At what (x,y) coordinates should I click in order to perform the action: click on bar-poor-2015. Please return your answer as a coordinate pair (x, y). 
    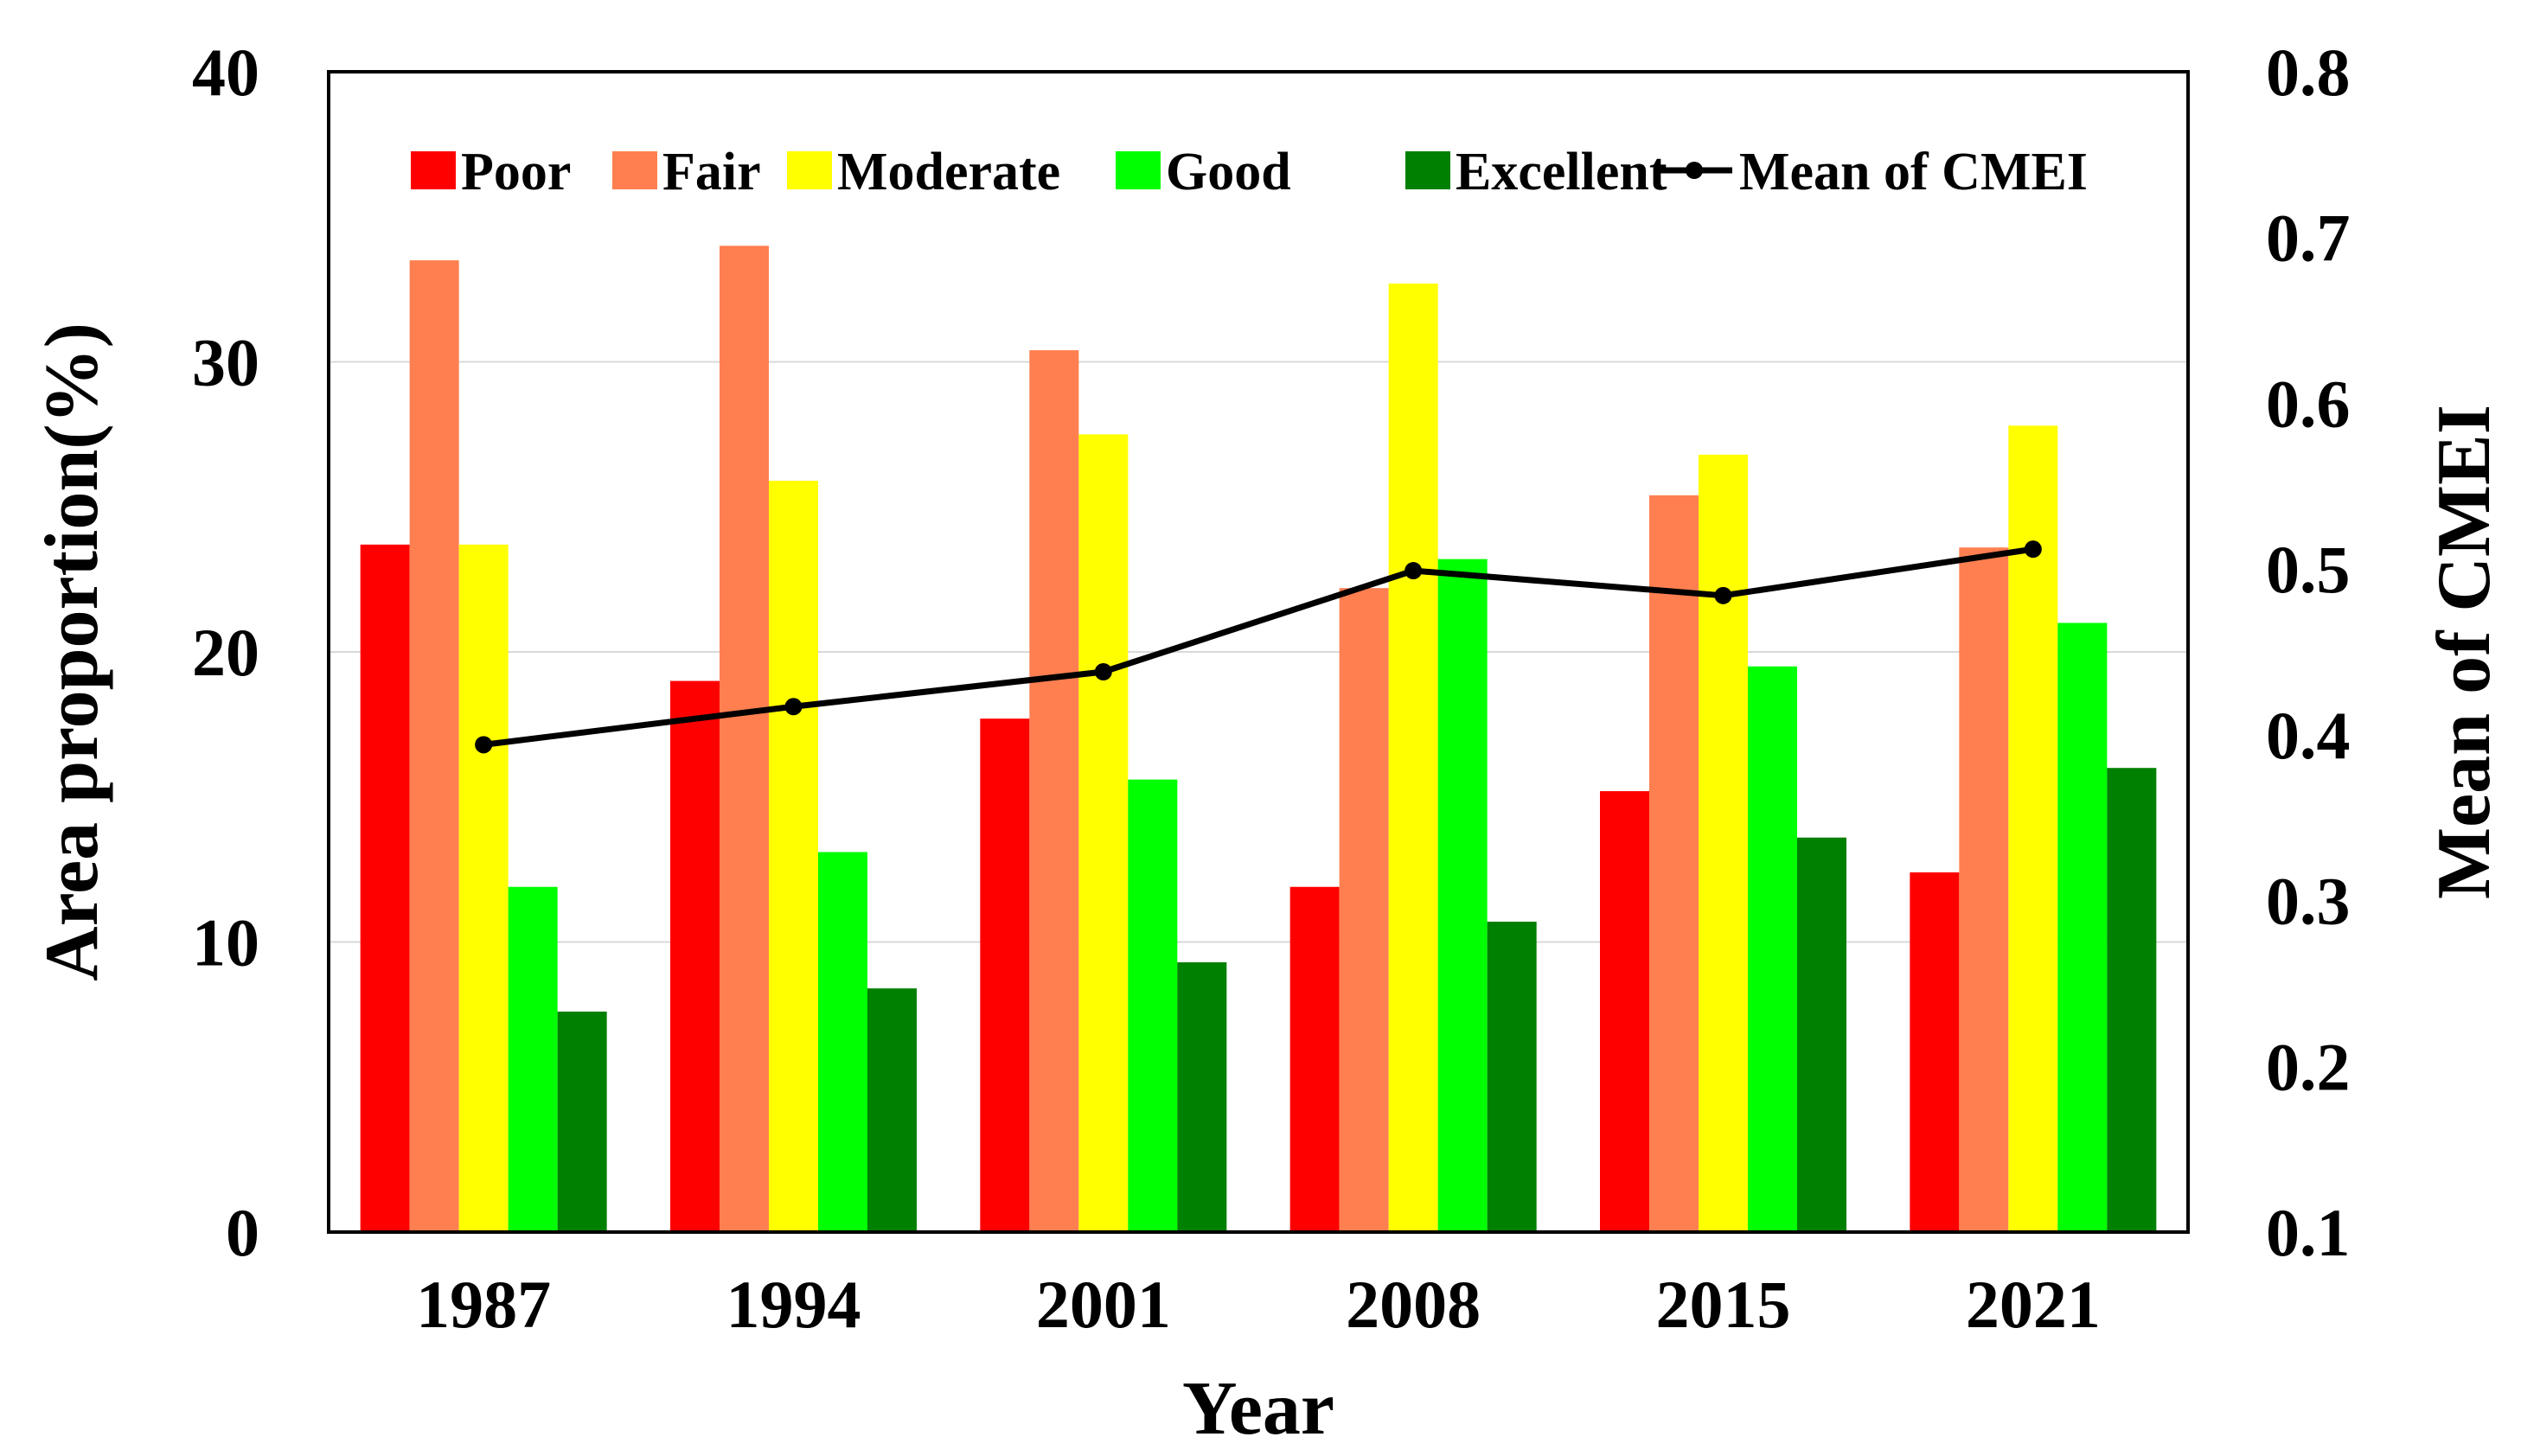
    Looking at the image, I should click on (1624, 1012).